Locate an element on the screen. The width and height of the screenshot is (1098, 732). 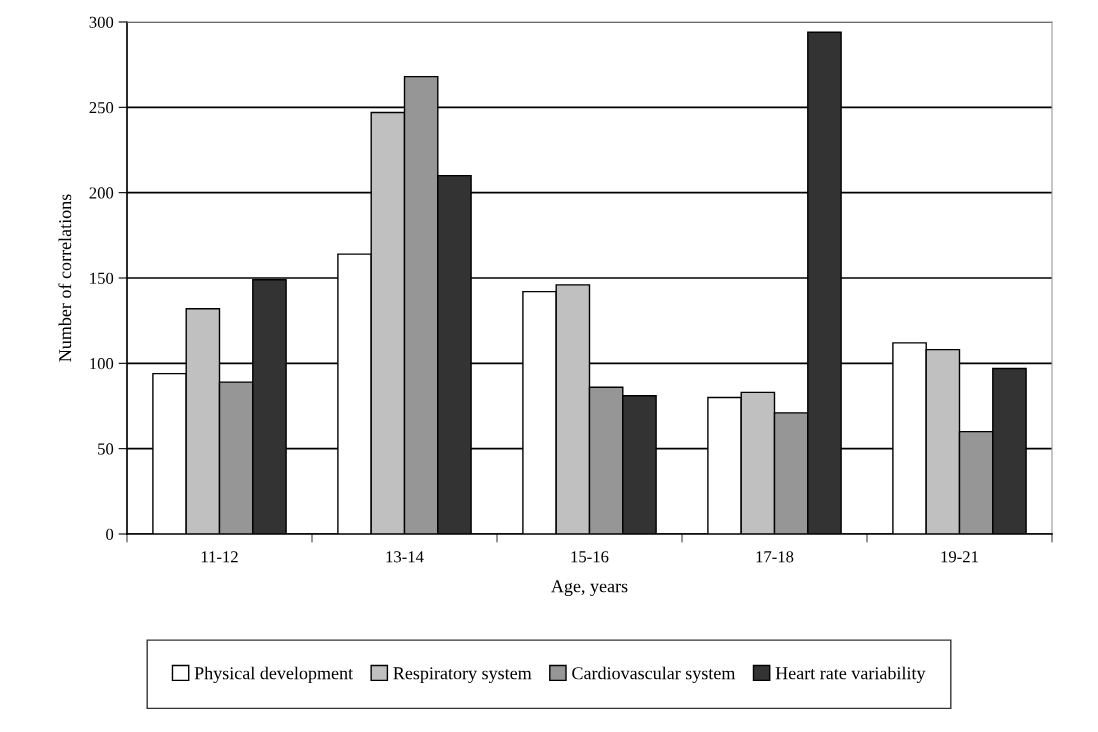
x-axis-title: Age, years is located at coordinates (589, 588).